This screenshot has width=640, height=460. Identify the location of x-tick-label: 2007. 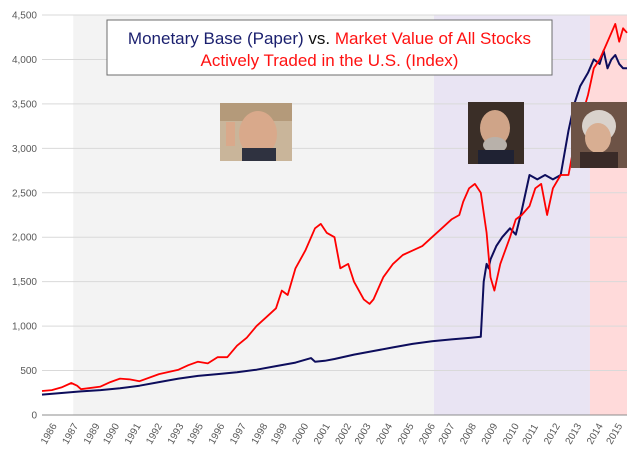
(447, 433).